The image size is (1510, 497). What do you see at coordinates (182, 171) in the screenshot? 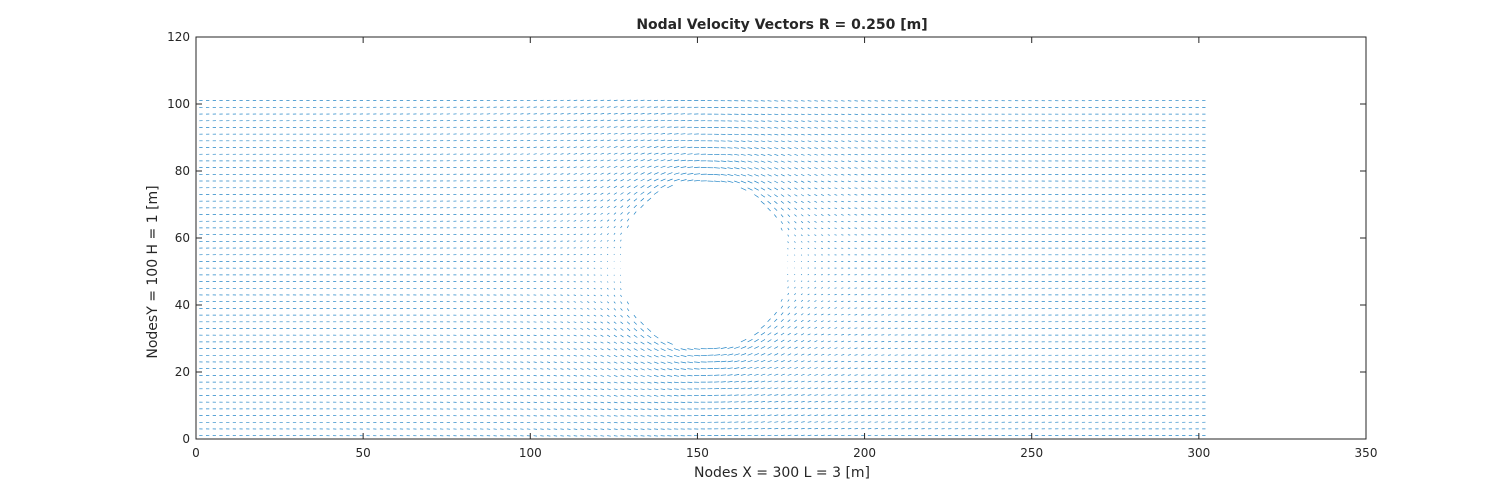
I see `y-tick-label: 80` at bounding box center [182, 171].